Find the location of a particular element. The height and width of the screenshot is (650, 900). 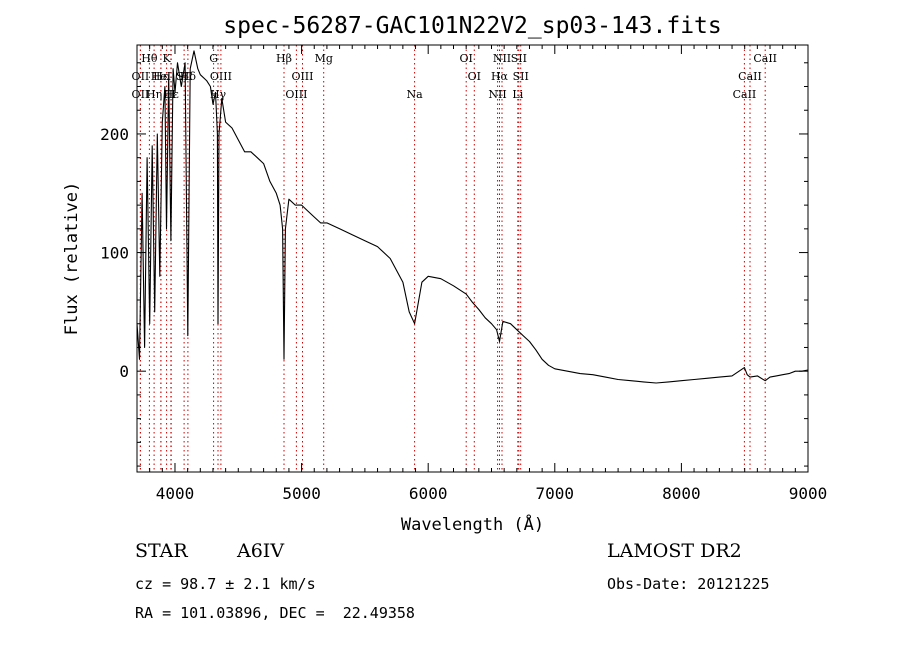

line-label: Mg is located at coordinates (324, 58).